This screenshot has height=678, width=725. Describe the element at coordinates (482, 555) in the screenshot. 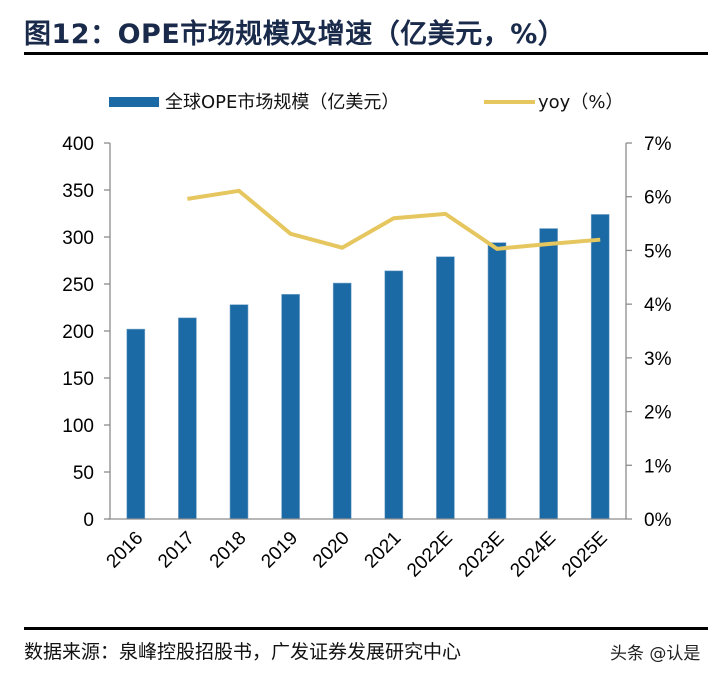

I see `x-tick-label: 2023E` at that location.